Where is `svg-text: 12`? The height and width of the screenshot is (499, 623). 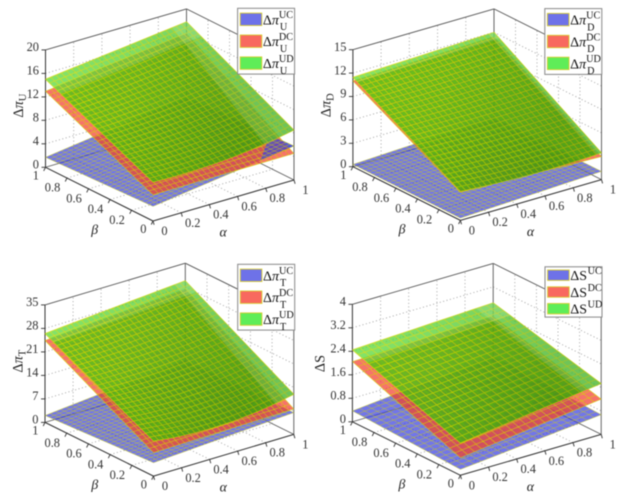 svg-text: 12 is located at coordinates (340, 70).